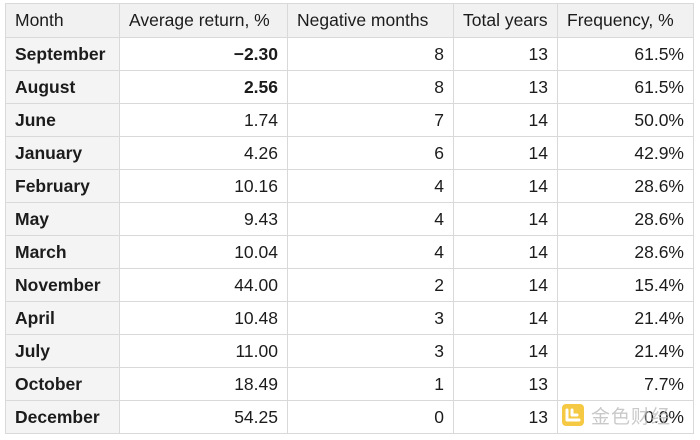 This screenshot has height=440, width=700. What do you see at coordinates (203, 153) in the screenshot?
I see `average-return-cell: 4.26` at bounding box center [203, 153].